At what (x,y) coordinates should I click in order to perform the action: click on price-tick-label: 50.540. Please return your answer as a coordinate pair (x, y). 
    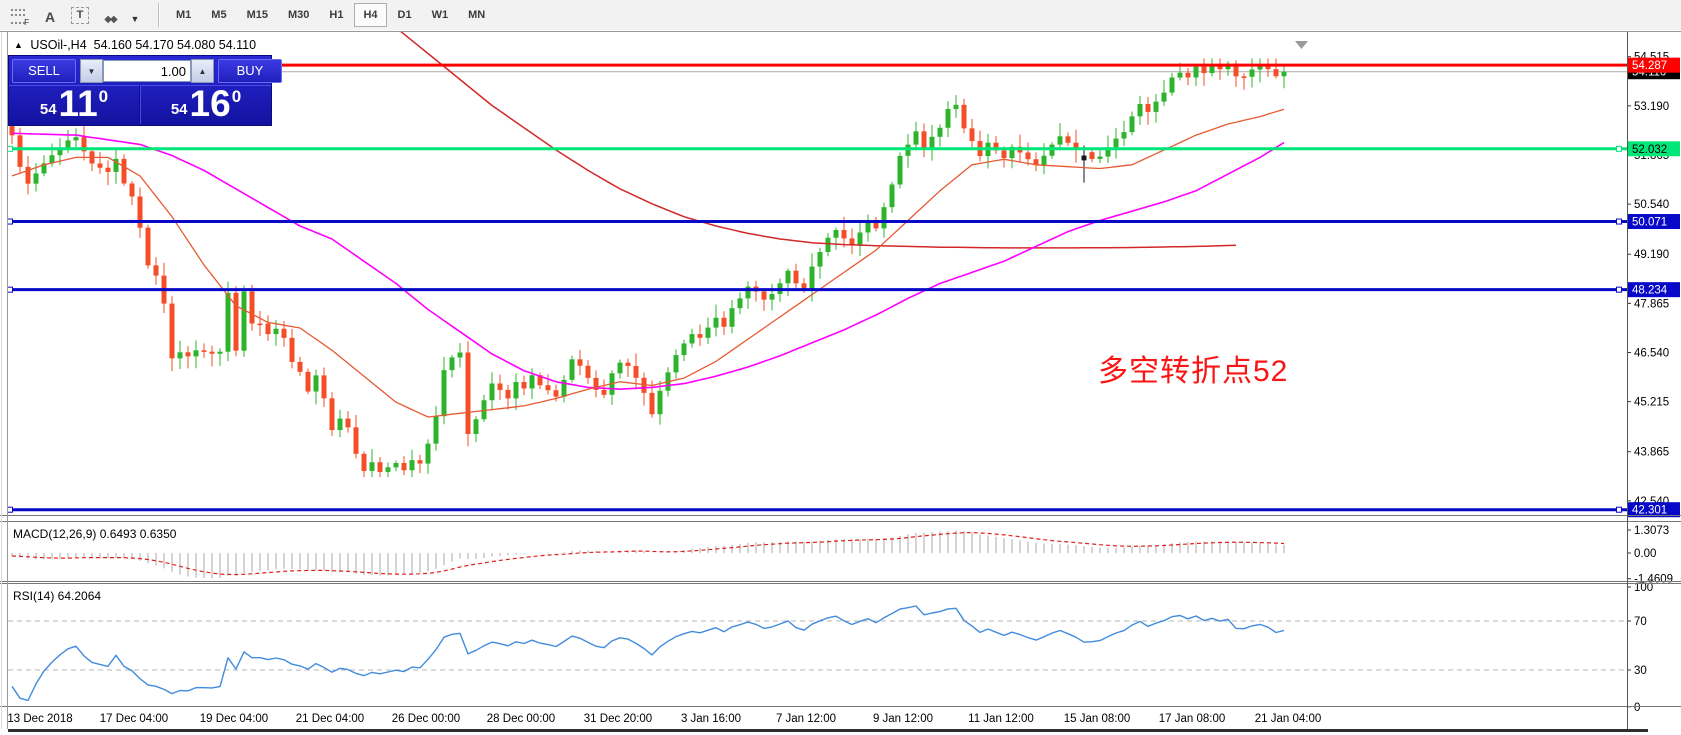
    Looking at the image, I should click on (1651, 205).